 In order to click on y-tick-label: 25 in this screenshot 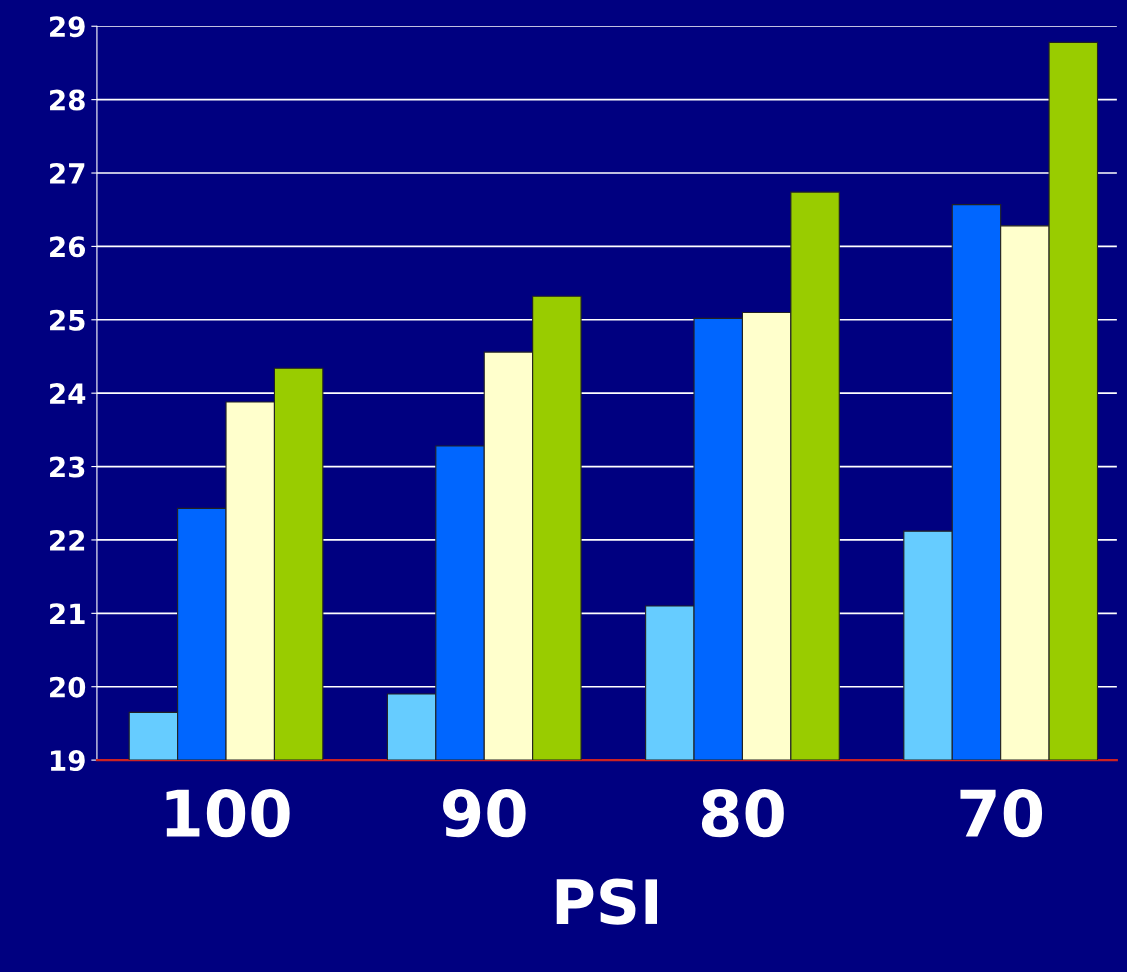, I will do `click(67, 320)`.